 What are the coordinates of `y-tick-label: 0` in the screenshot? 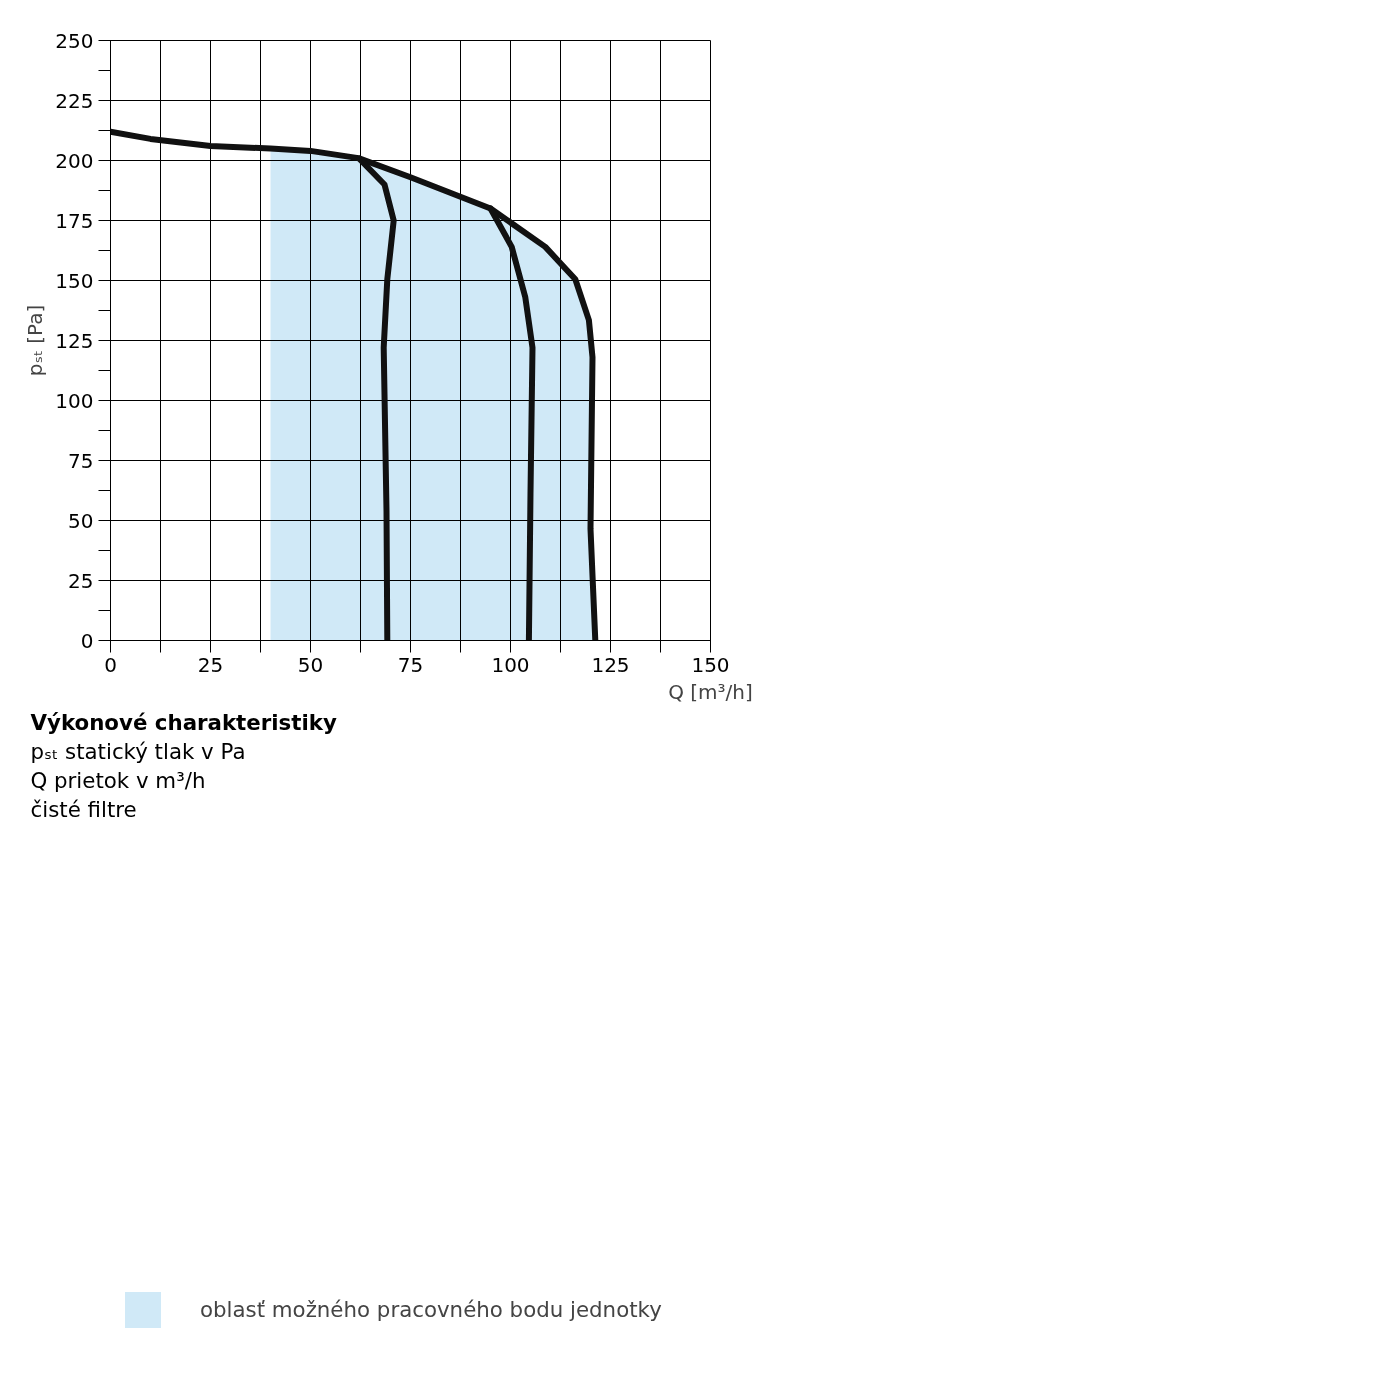 It's located at (87, 640).